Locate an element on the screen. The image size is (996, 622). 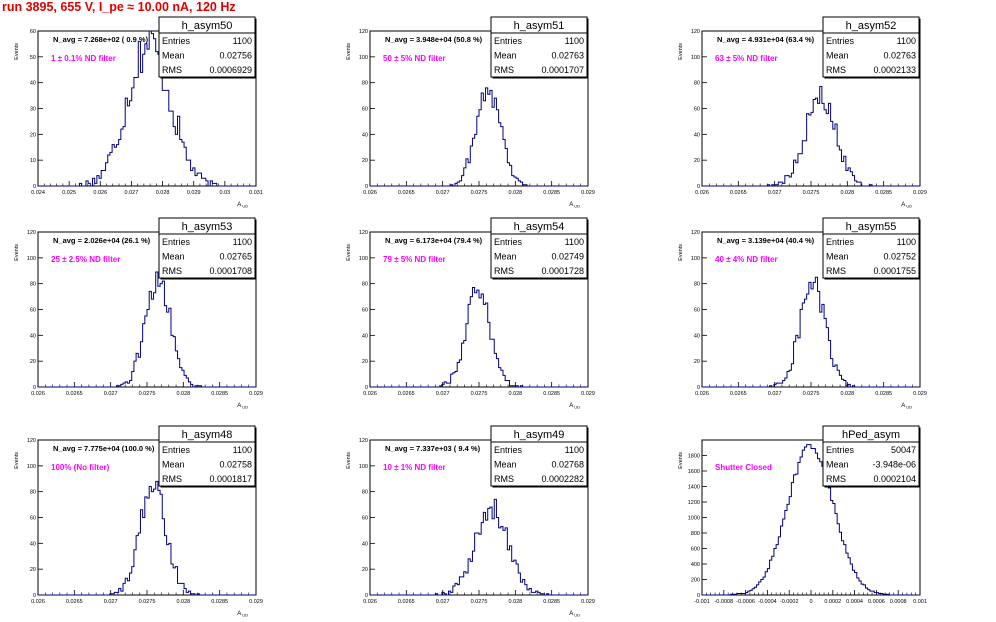
stats-value: 0.02758 is located at coordinates (235, 465).